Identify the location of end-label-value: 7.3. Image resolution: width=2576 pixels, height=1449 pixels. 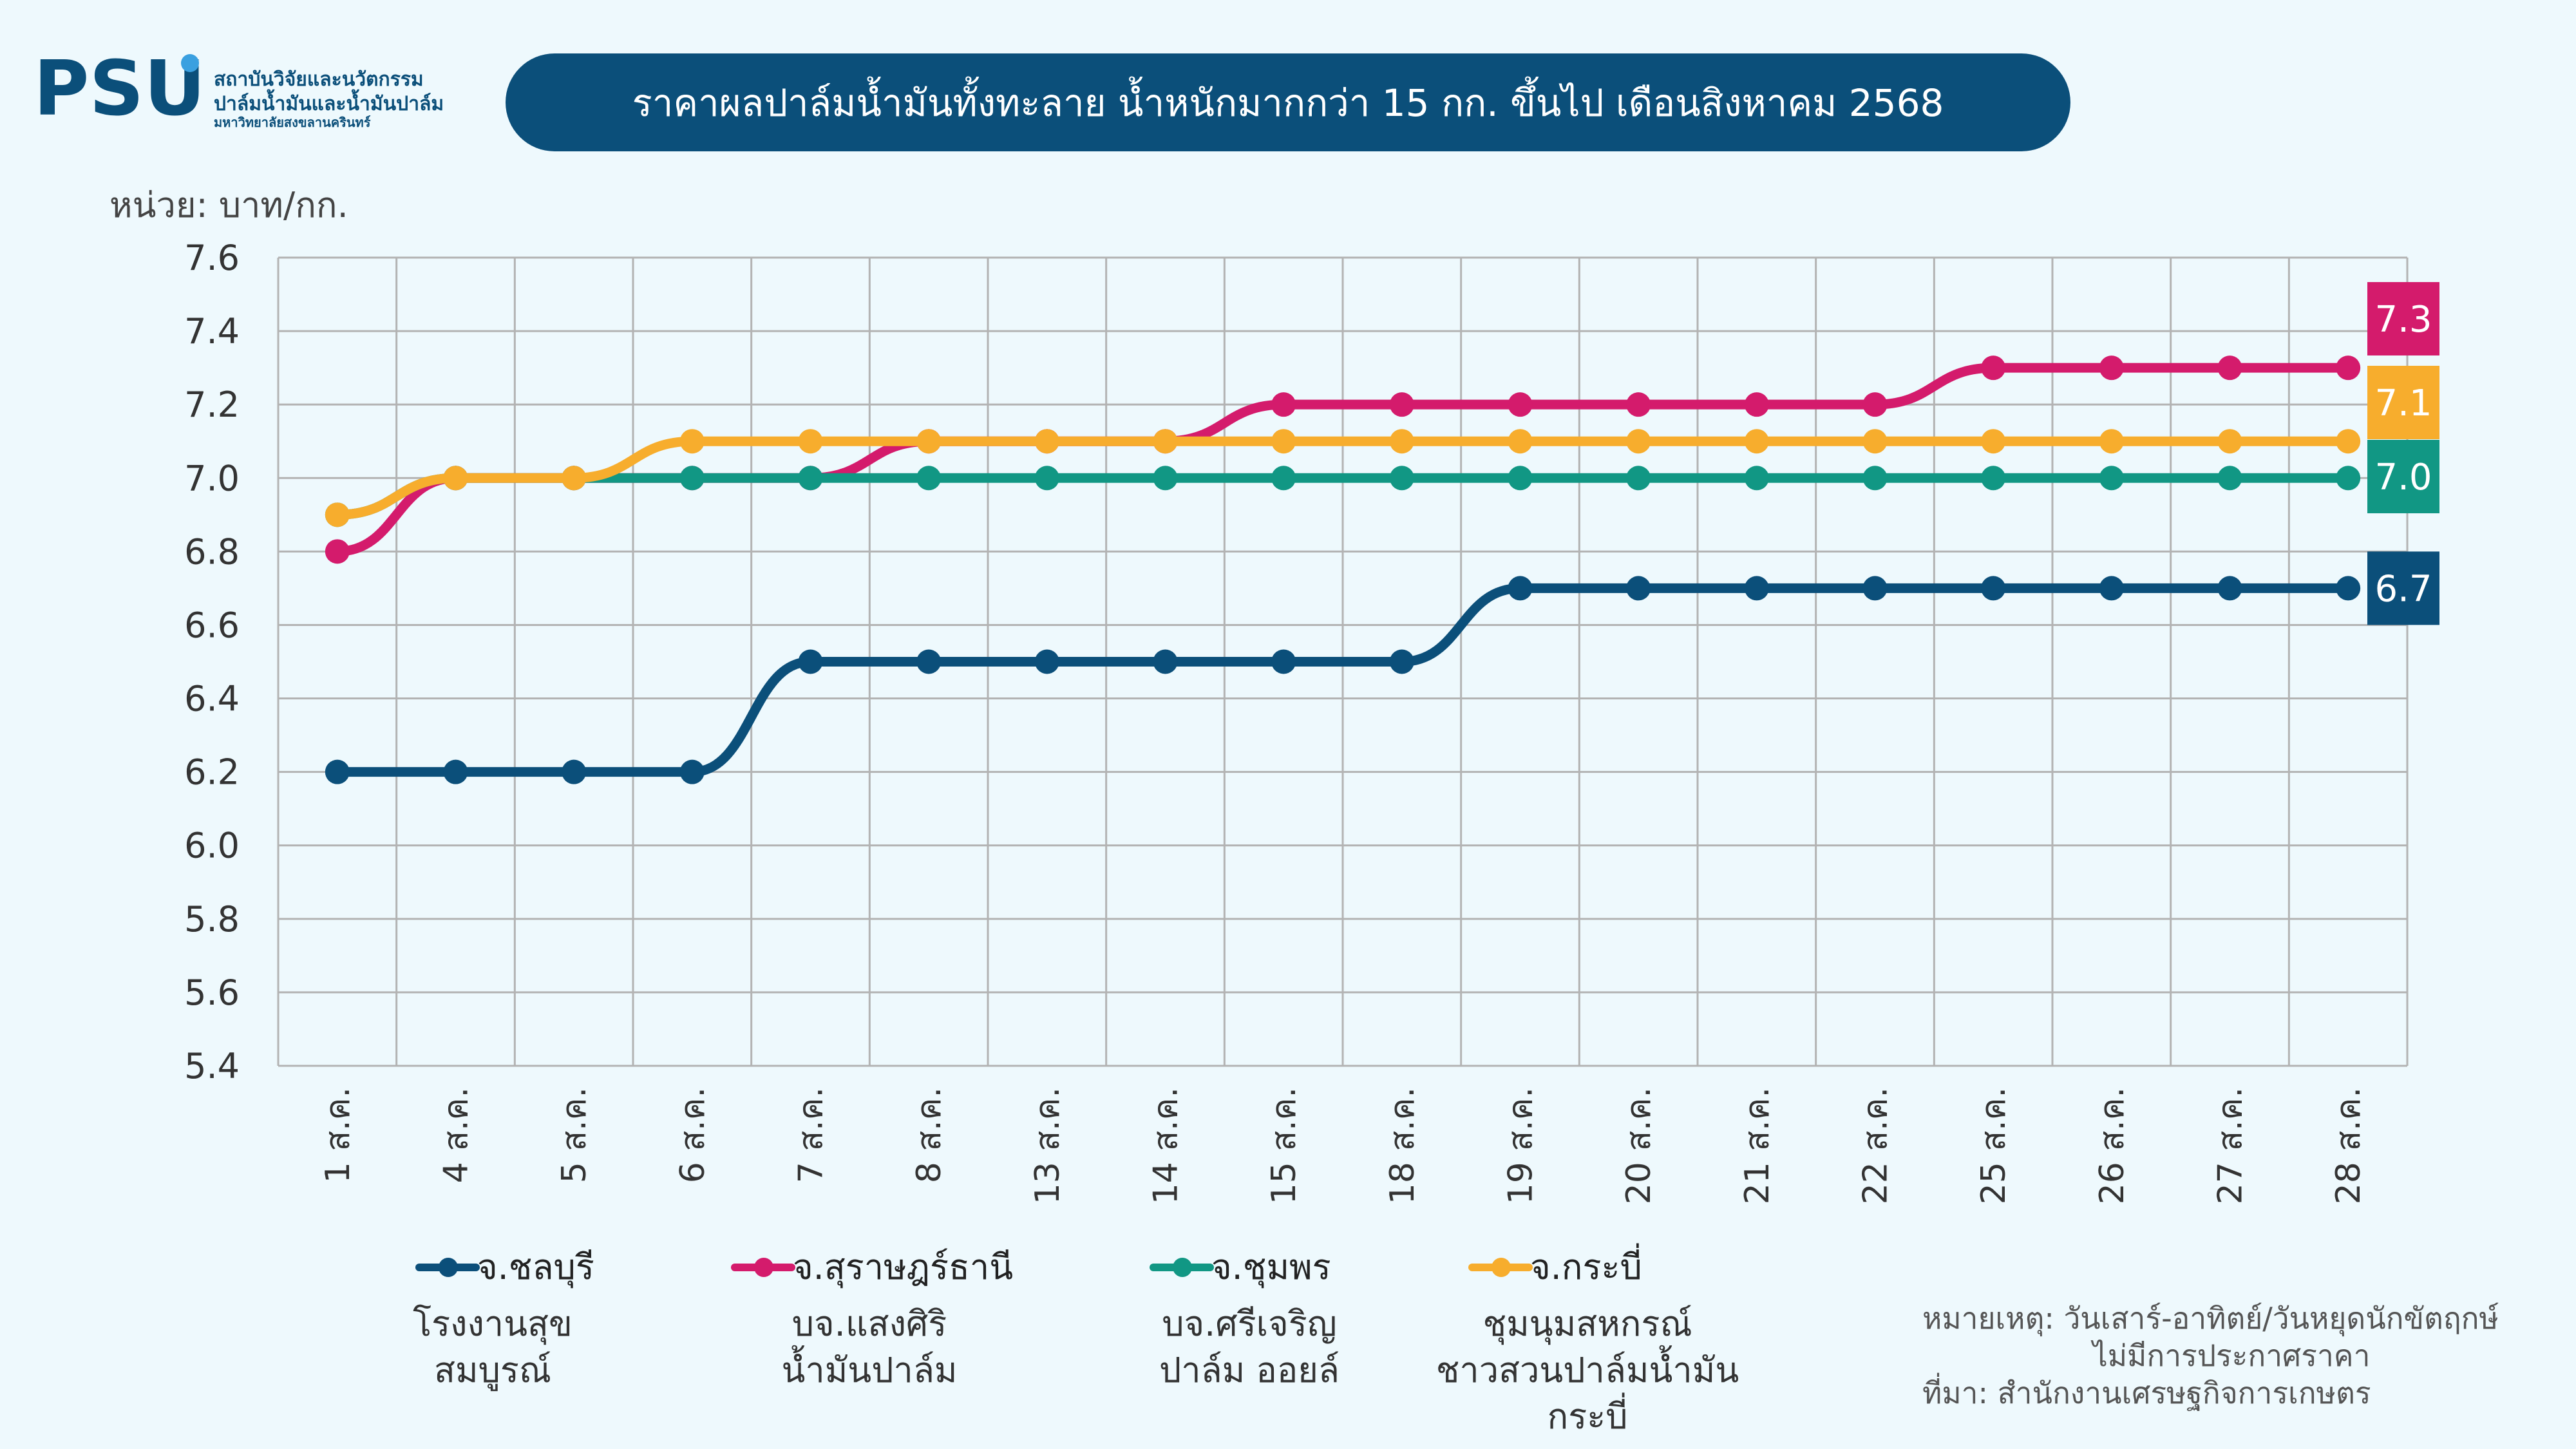
(2403, 320).